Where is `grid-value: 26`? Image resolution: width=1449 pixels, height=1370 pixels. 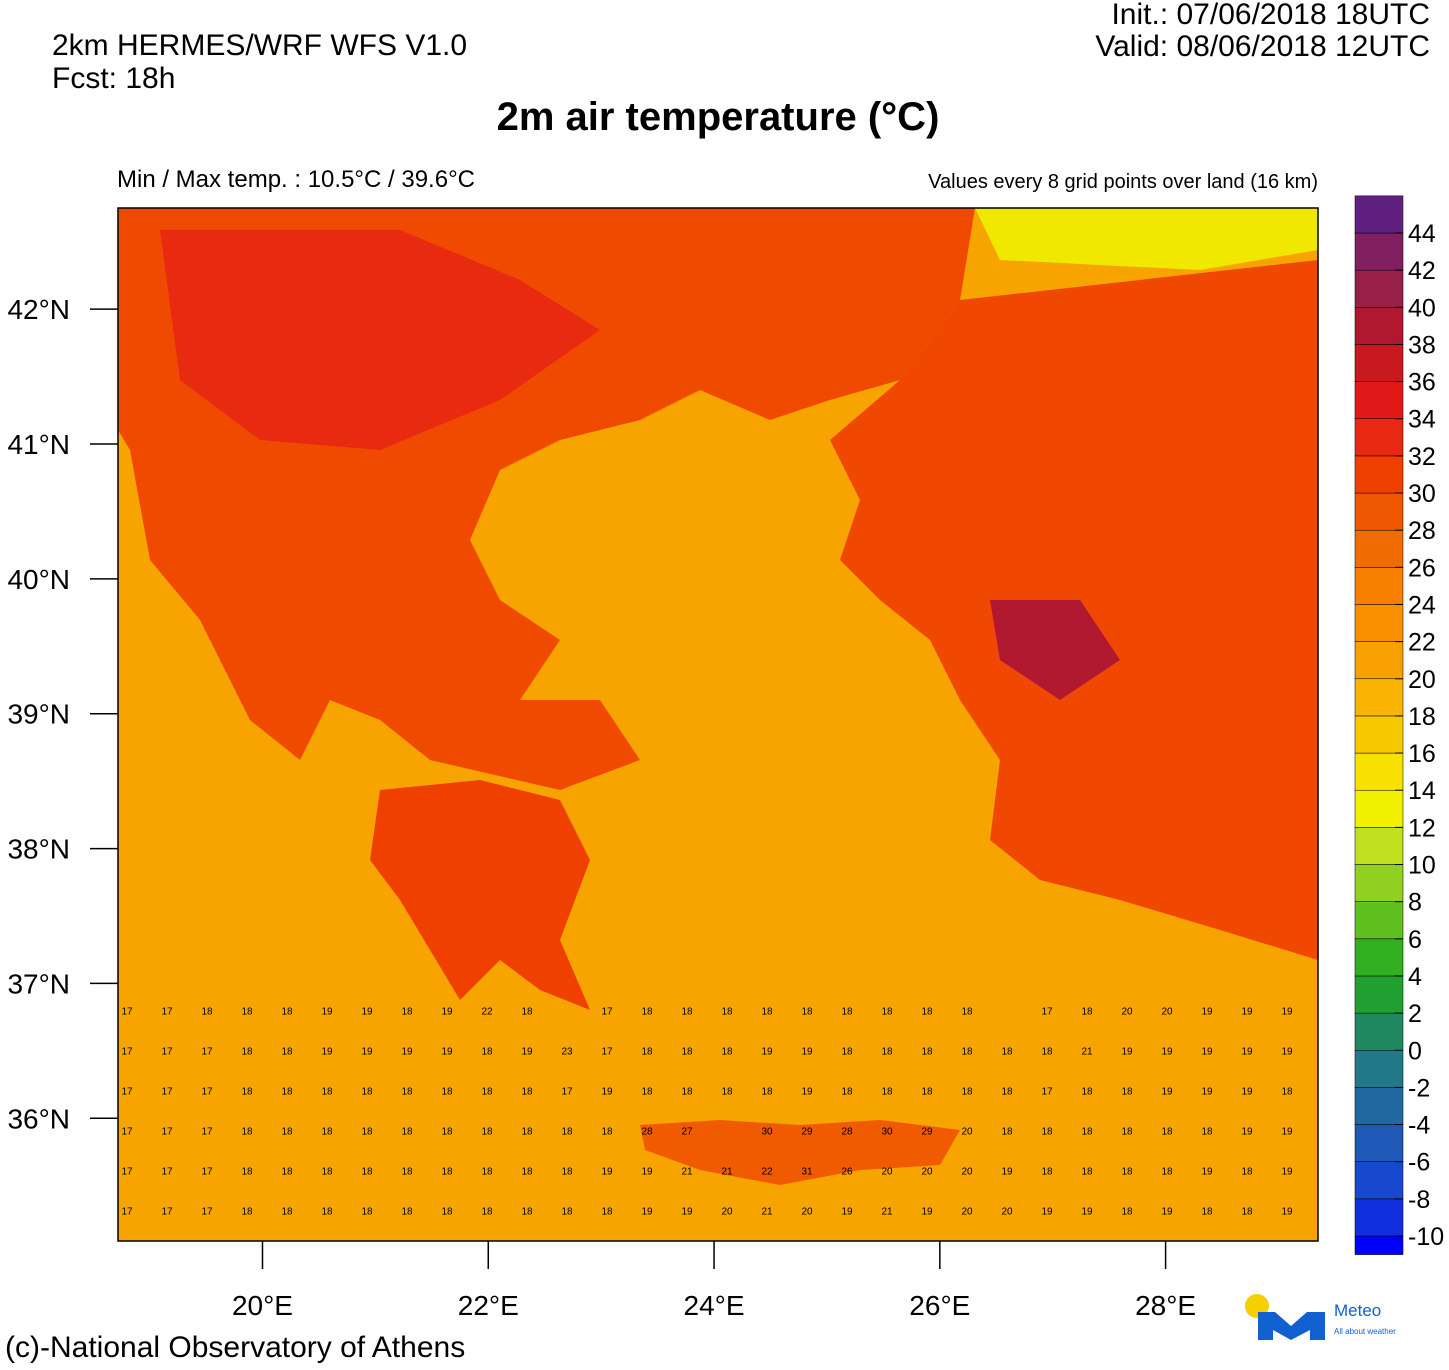
grid-value: 26 is located at coordinates (847, 1172).